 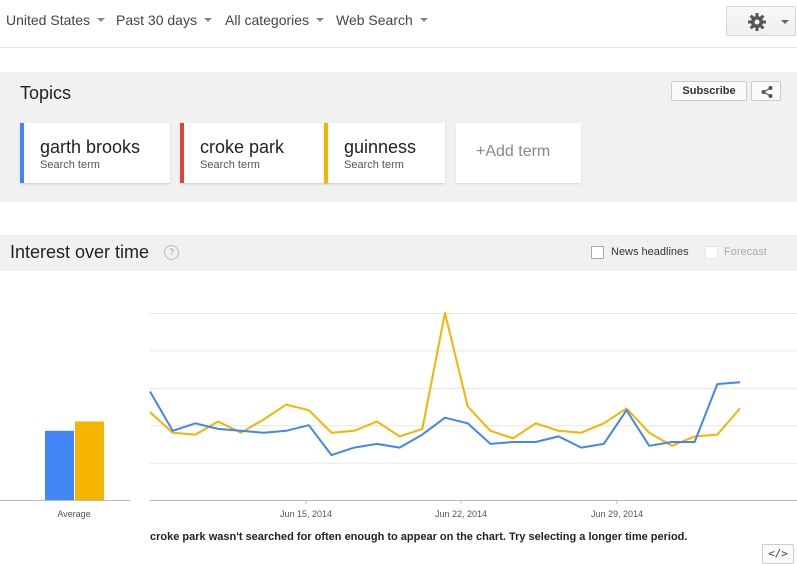 What do you see at coordinates (267, 20) in the screenshot?
I see `category-label: All categories` at bounding box center [267, 20].